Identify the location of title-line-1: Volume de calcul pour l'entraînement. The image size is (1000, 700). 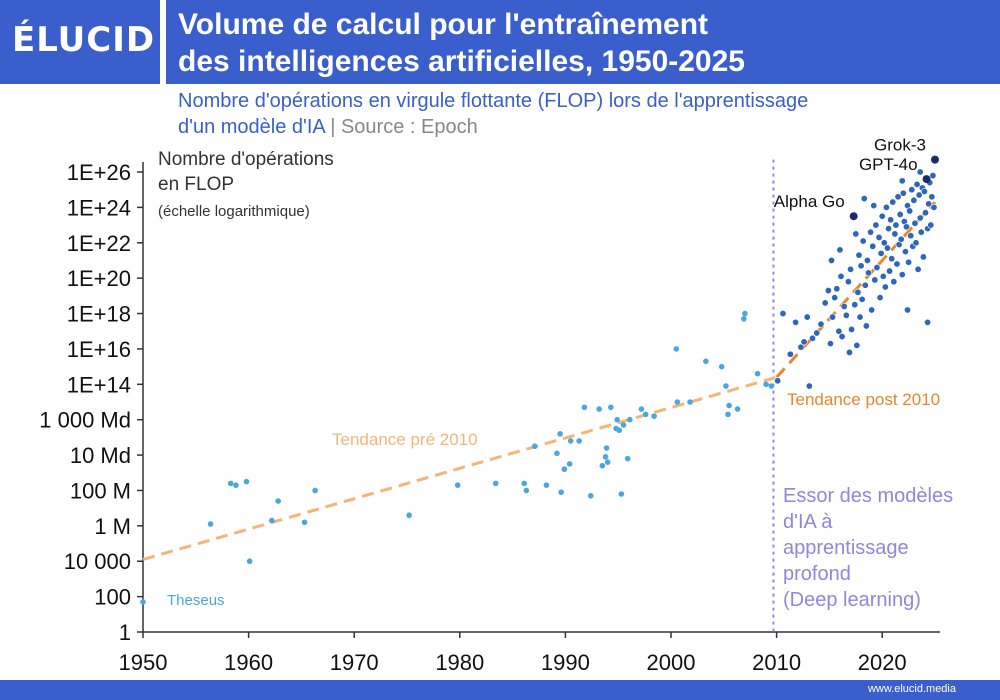
(443, 24).